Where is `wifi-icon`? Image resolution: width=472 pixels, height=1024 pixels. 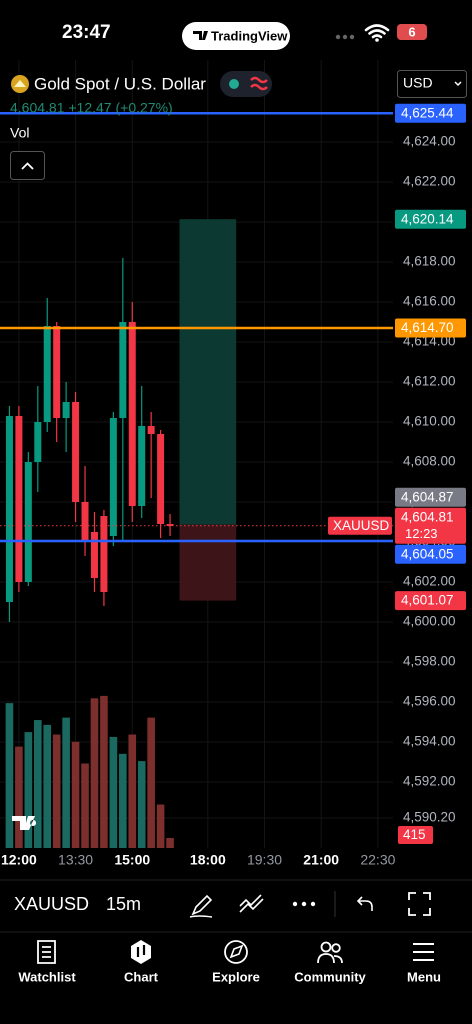 wifi-icon is located at coordinates (377, 31).